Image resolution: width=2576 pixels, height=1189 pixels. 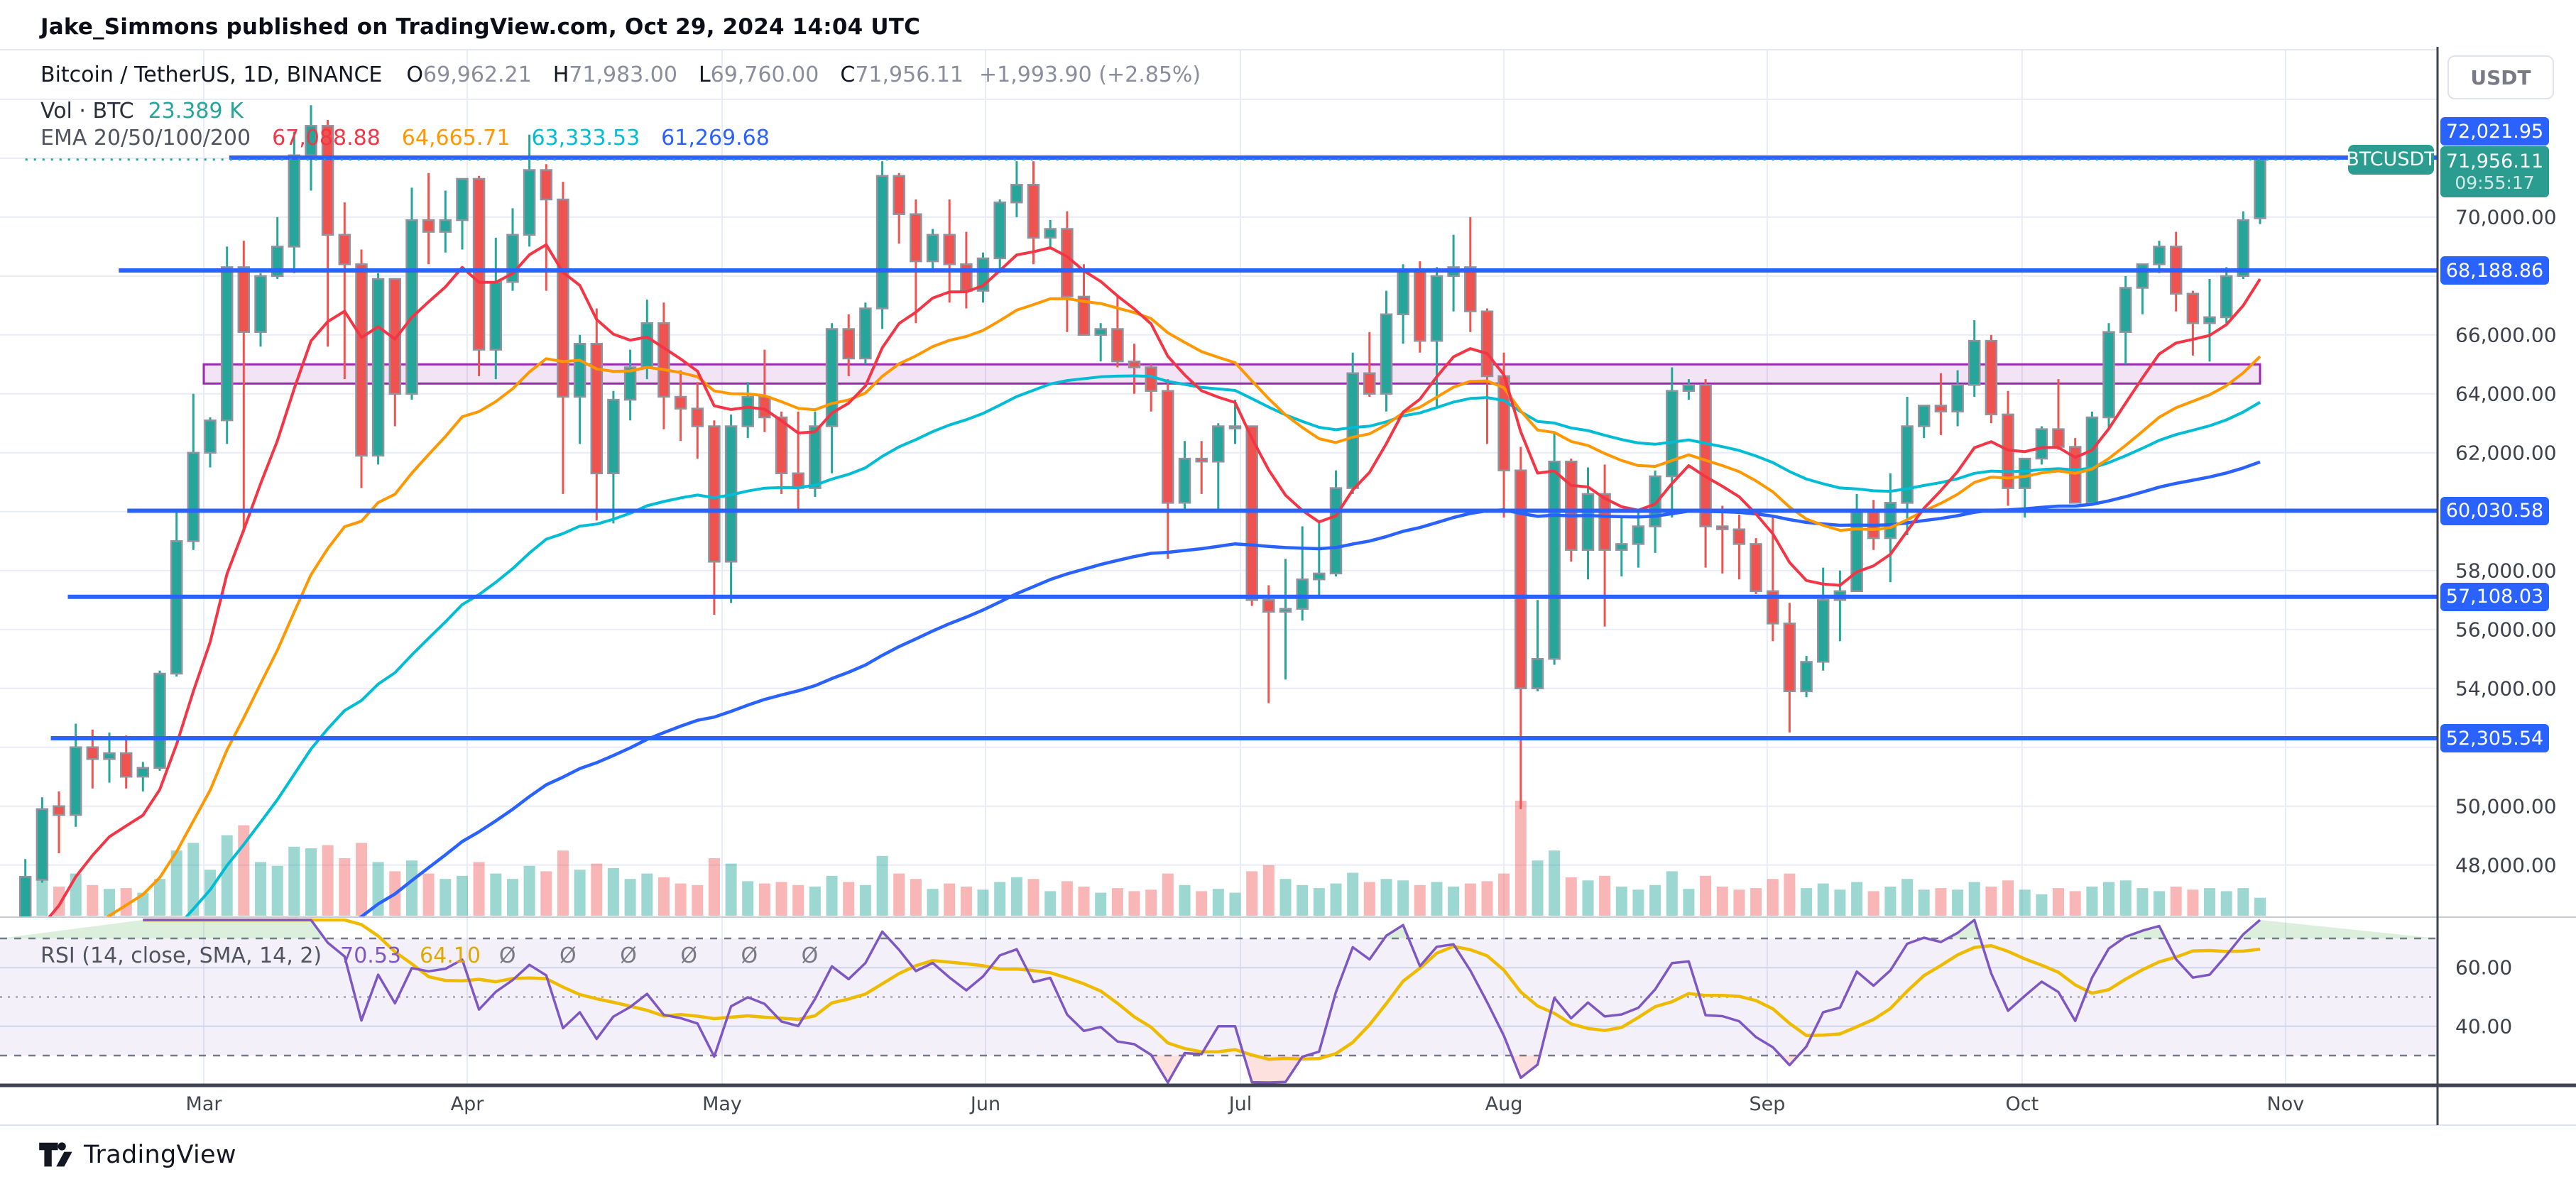 I want to click on time-axis-month-label: Mar, so click(x=203, y=1104).